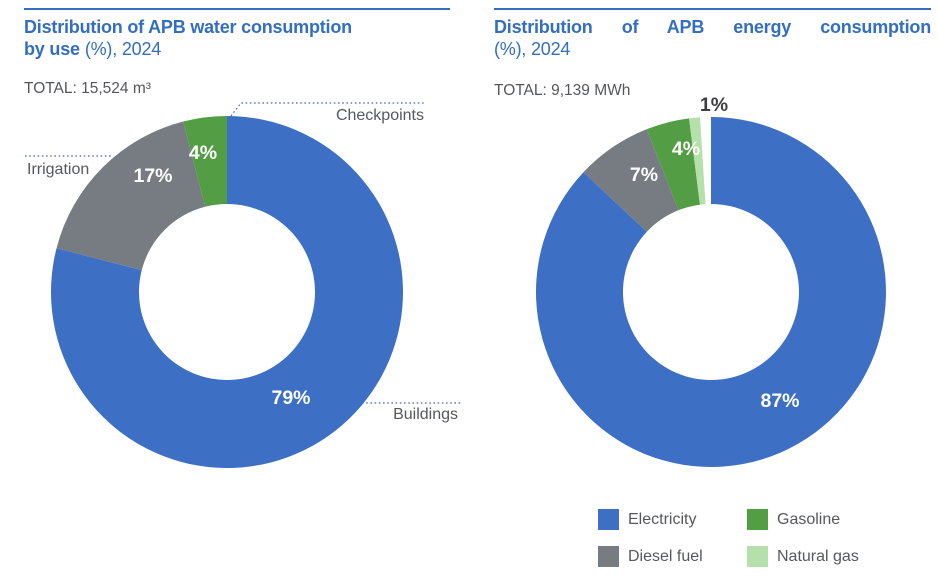  What do you see at coordinates (757, 556) in the screenshot?
I see `natural-gas-swatch-icon` at bounding box center [757, 556].